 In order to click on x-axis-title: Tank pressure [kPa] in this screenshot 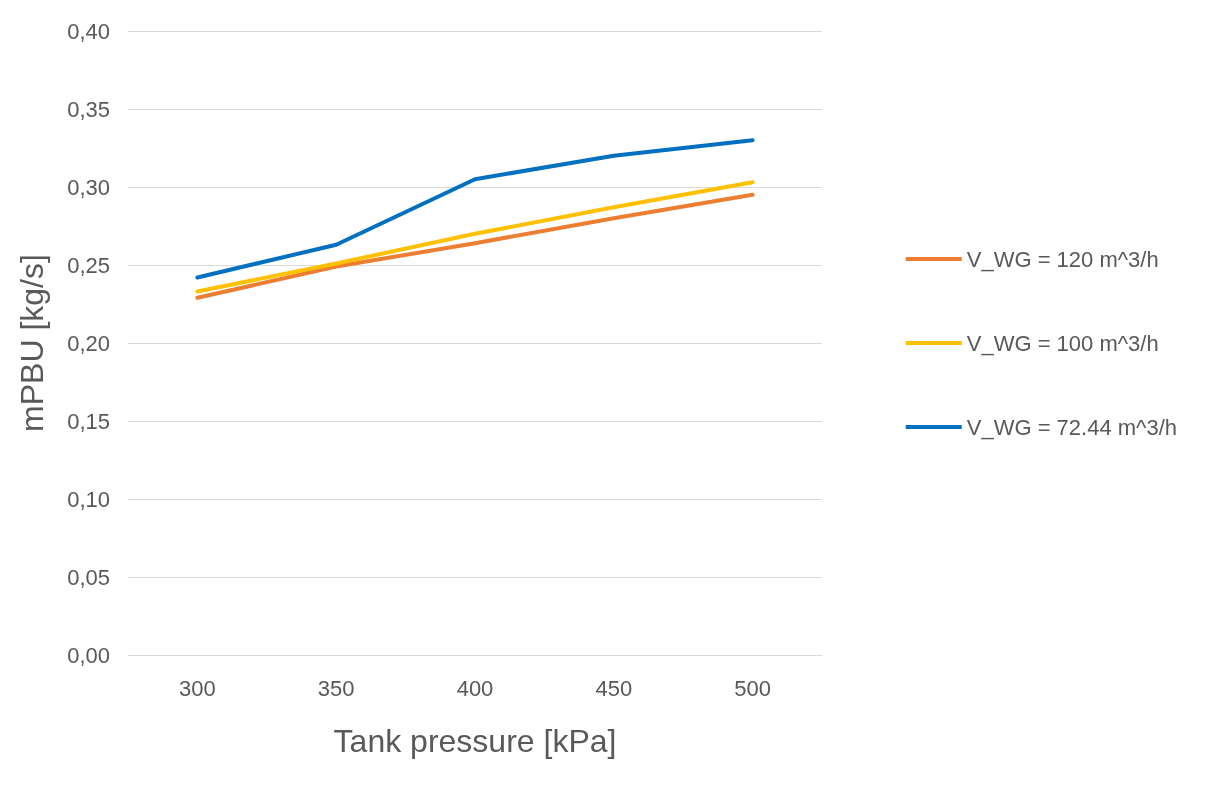, I will do `click(475, 741)`.